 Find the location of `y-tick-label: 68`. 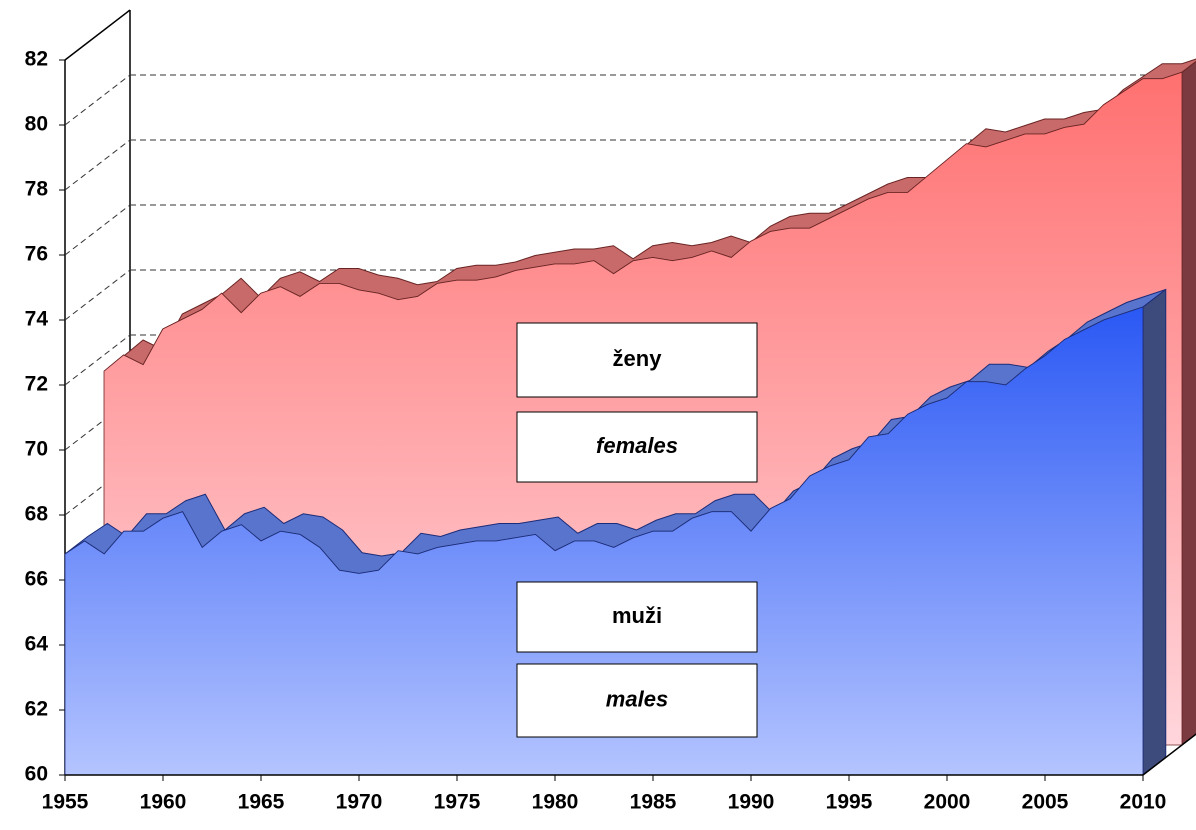

y-tick-label: 68 is located at coordinates (37, 514).